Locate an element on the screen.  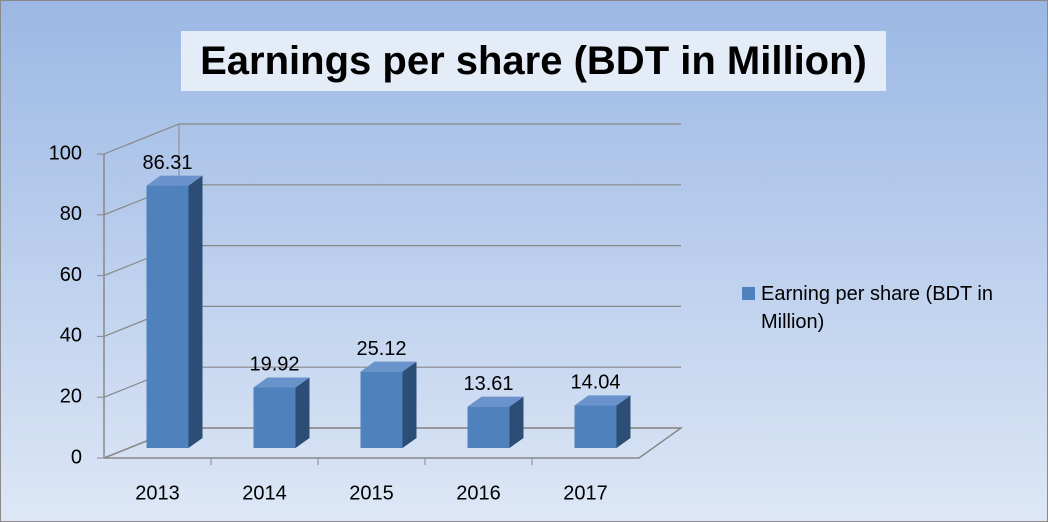
y-tick-label: 60 is located at coordinates (71, 275).